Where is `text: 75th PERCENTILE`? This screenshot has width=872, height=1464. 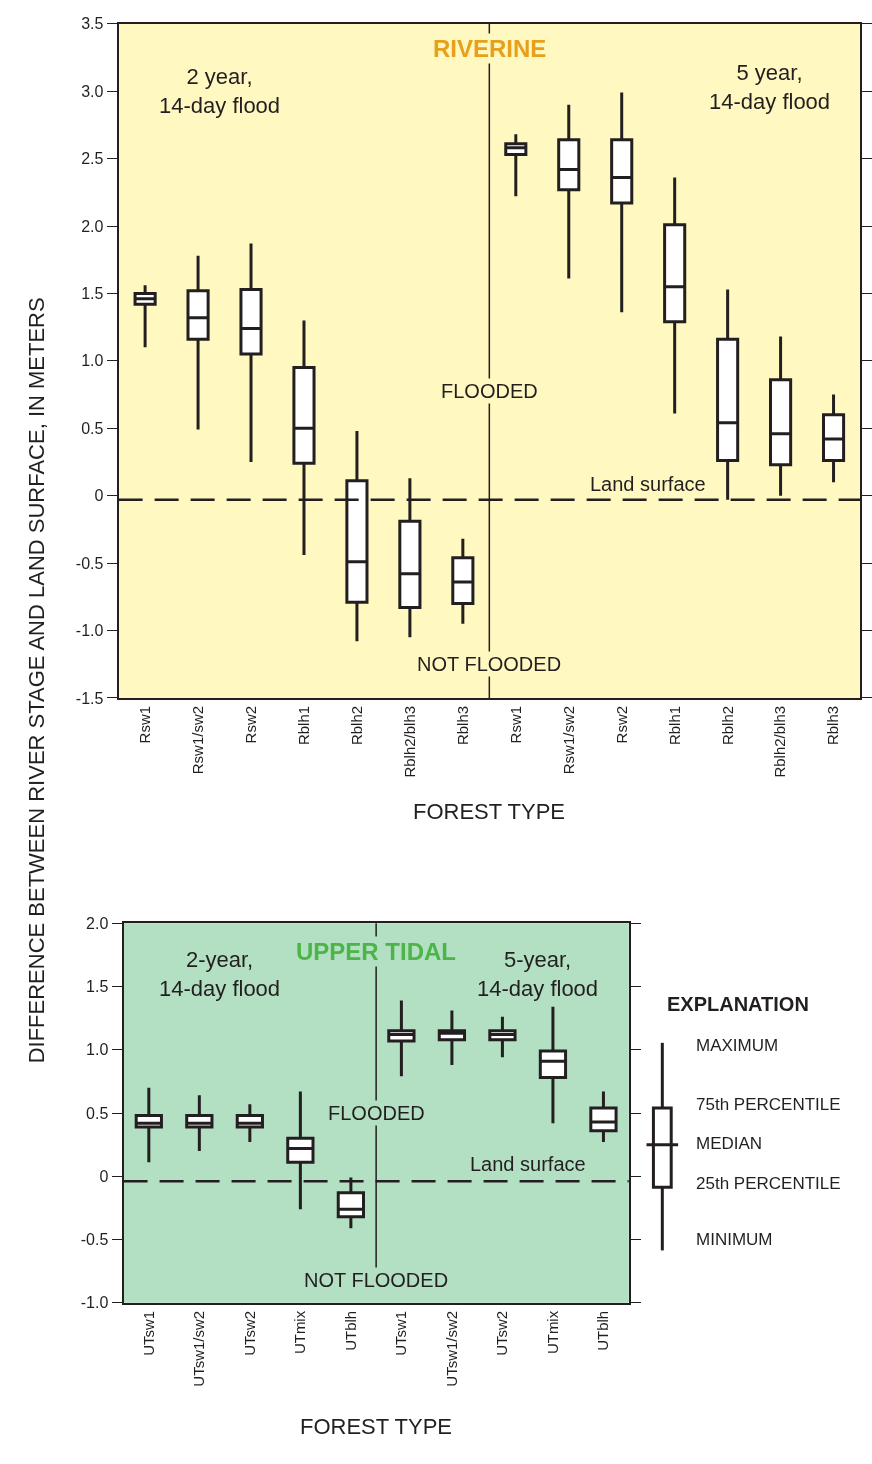 text: 75th PERCENTILE is located at coordinates (768, 1104).